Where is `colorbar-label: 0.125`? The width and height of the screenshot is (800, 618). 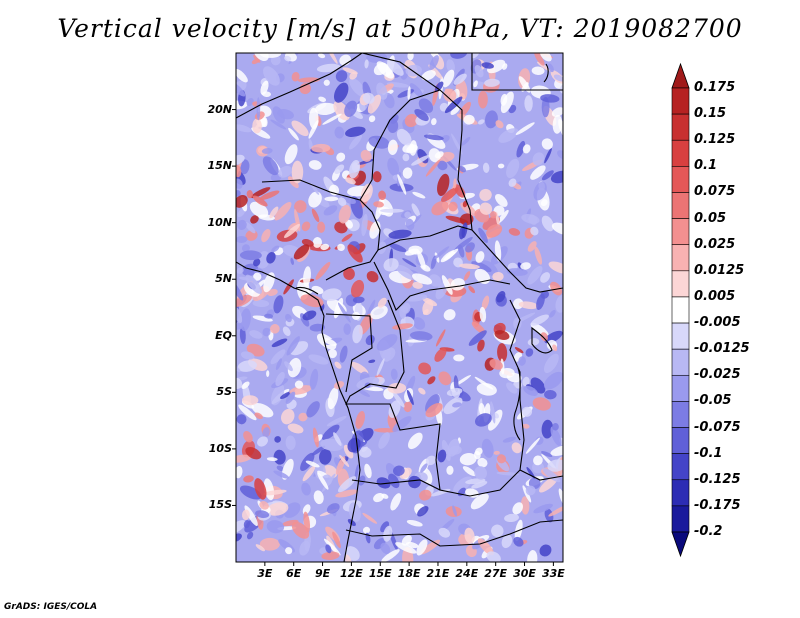 colorbar-label: 0.125 is located at coordinates (715, 140).